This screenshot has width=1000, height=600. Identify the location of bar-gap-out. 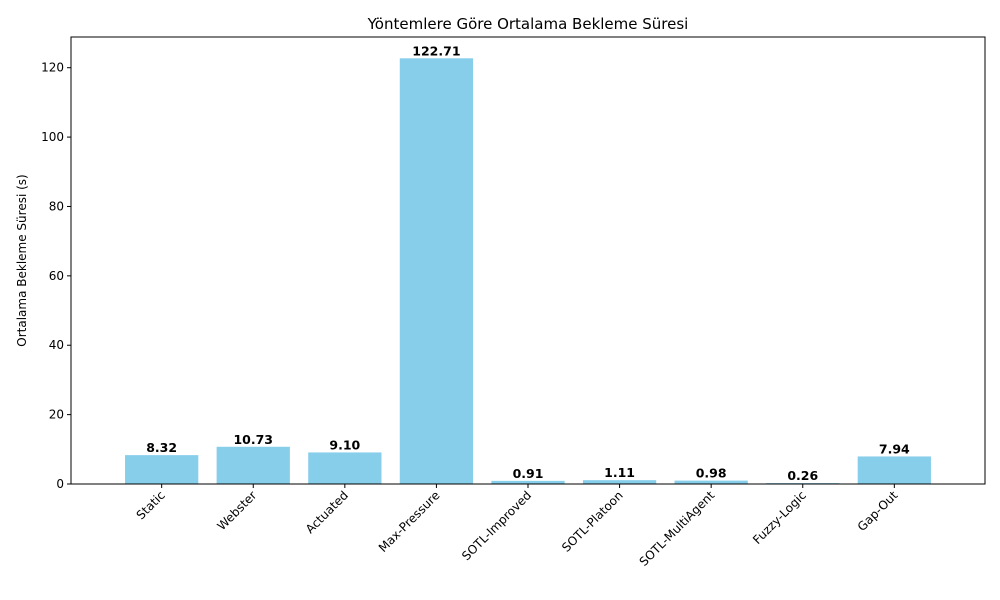
(894, 470).